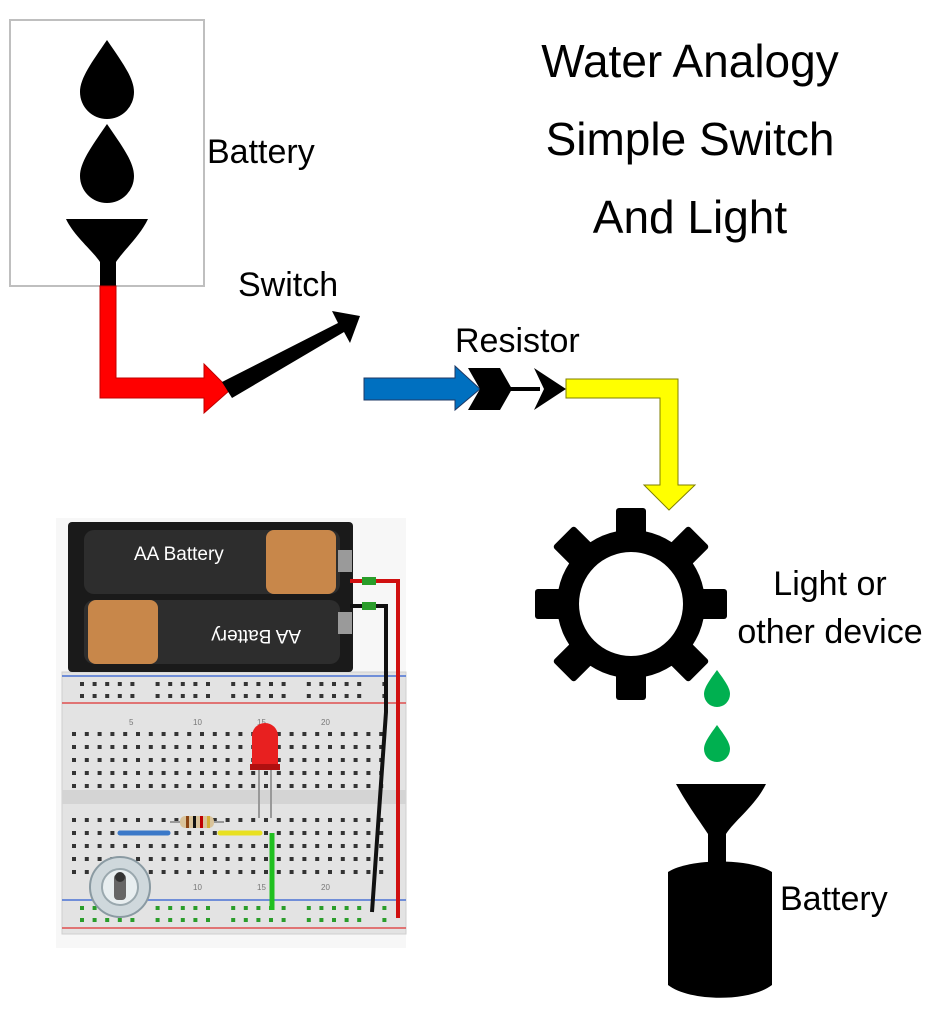 The width and height of the screenshot is (949, 1021). Describe the element at coordinates (131, 722) in the screenshot. I see `column-number: 5` at that location.